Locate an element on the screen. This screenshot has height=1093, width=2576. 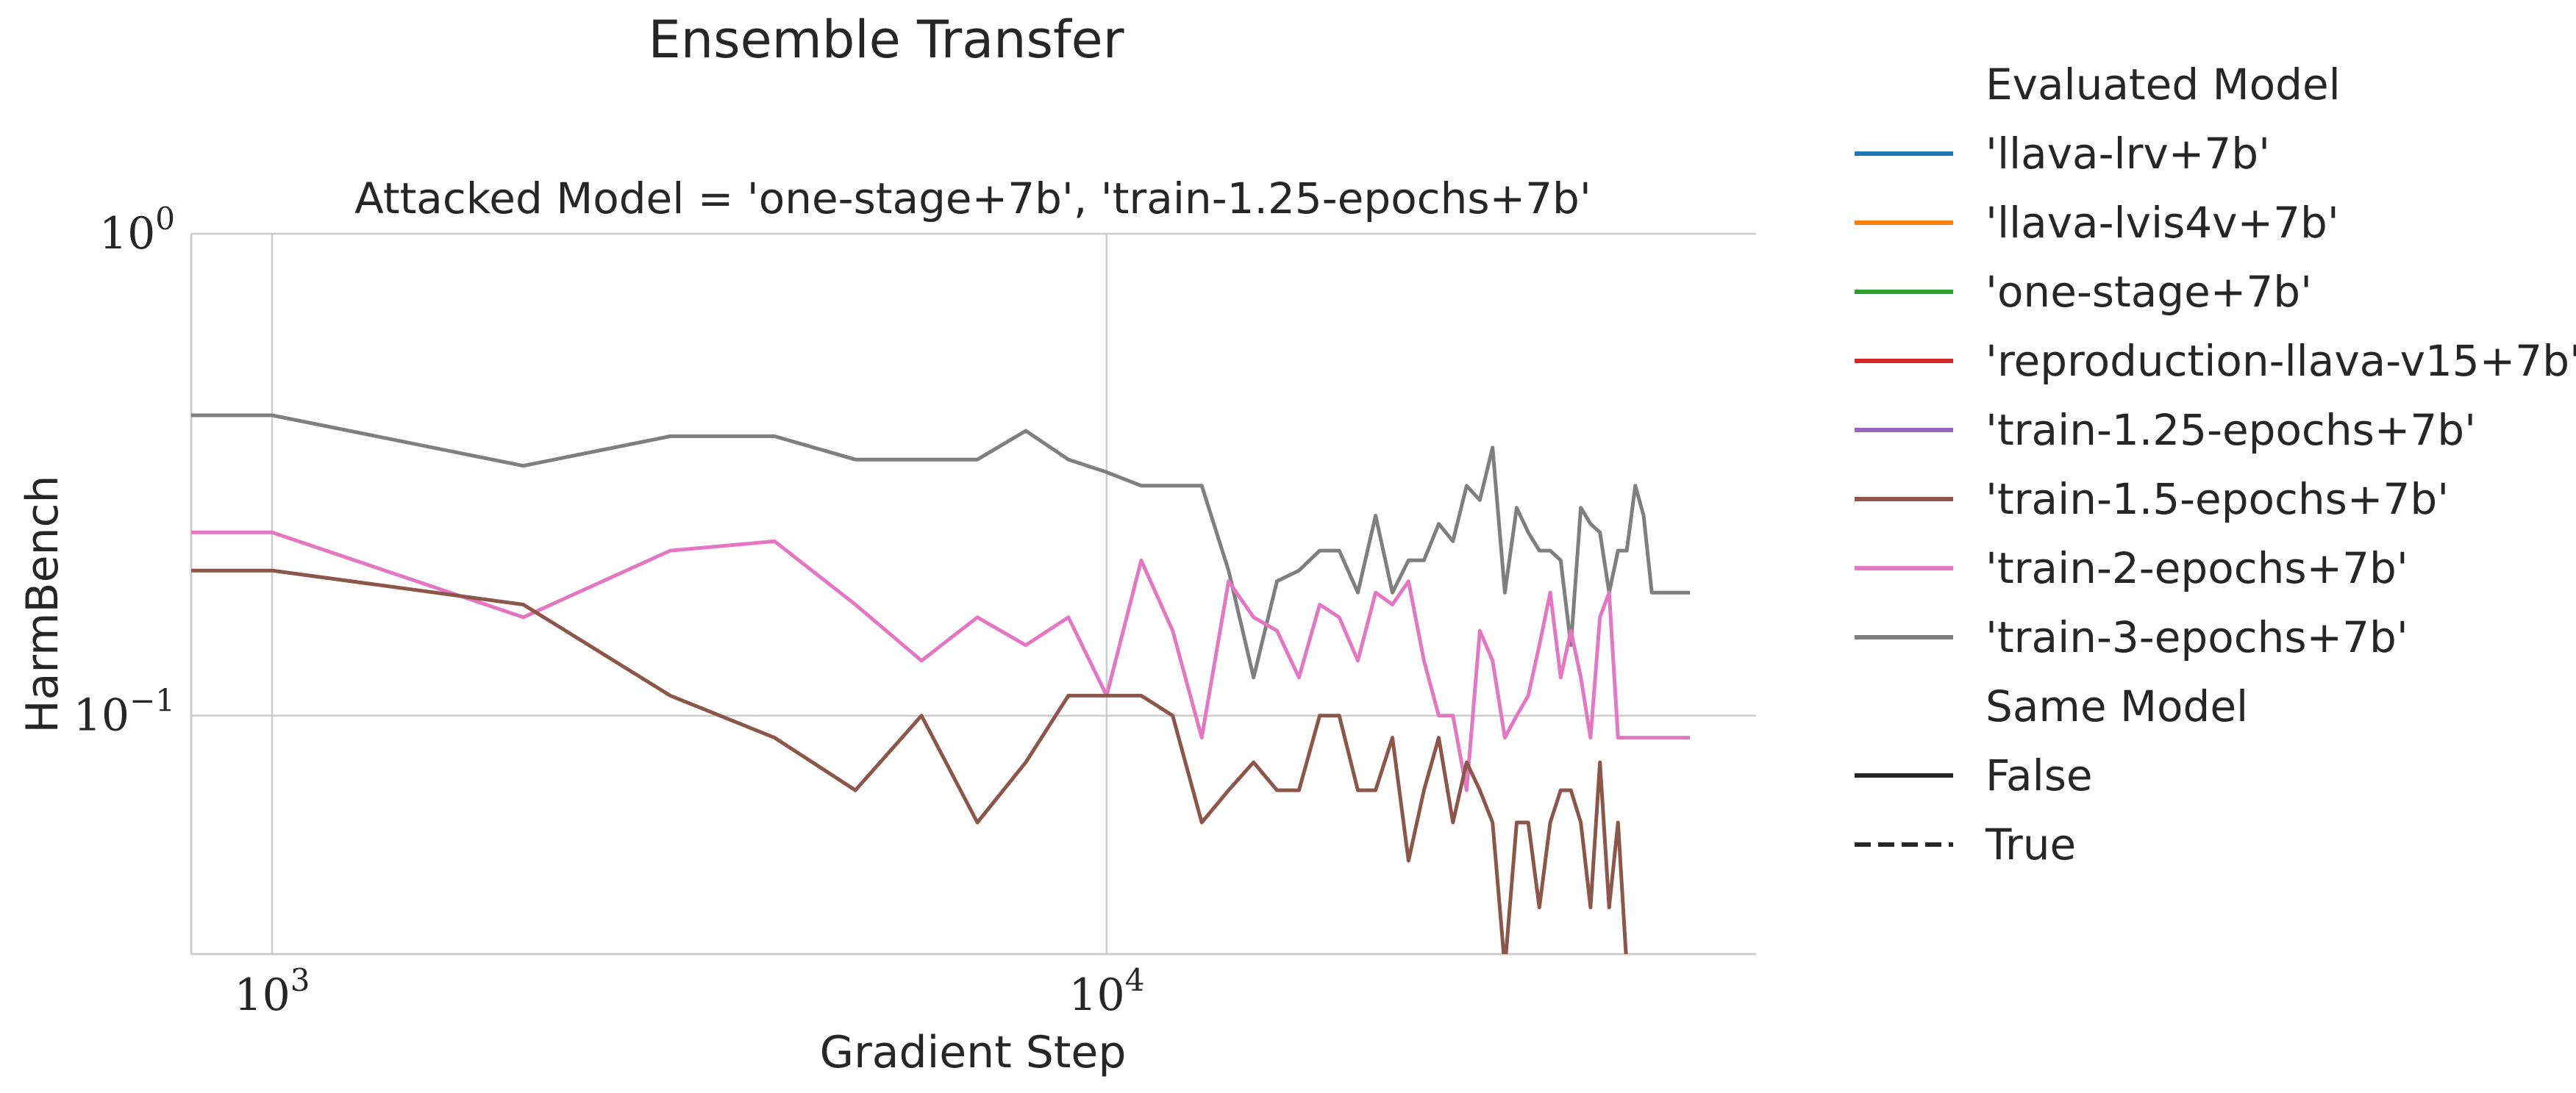
legend-hue-title: Evaluated Model is located at coordinates (2163, 85).